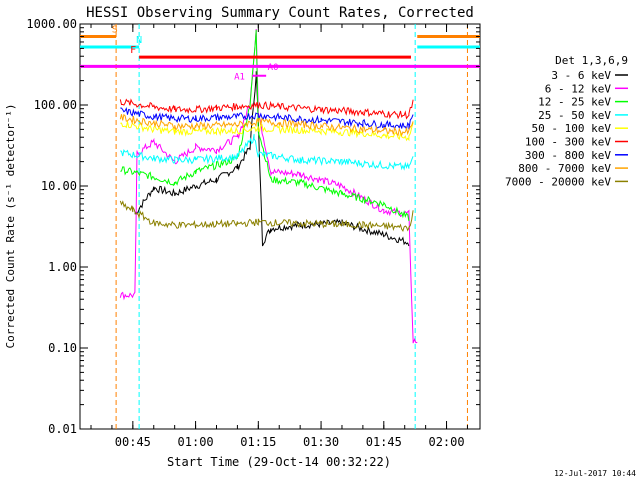 This screenshot has width=640, height=480. Describe the element at coordinates (572, 128) in the screenshot. I see `legend-entry-label: 50 - 100 keV` at that location.